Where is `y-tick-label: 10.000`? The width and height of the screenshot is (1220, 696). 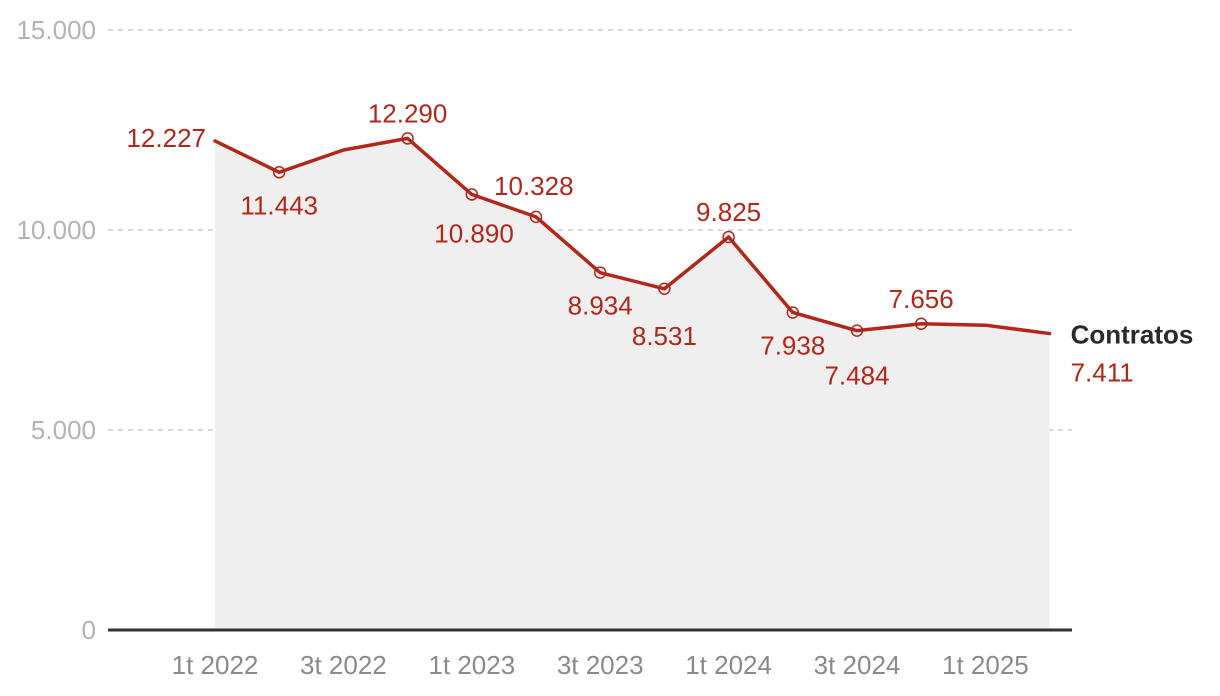 y-tick-label: 10.000 is located at coordinates (56, 230).